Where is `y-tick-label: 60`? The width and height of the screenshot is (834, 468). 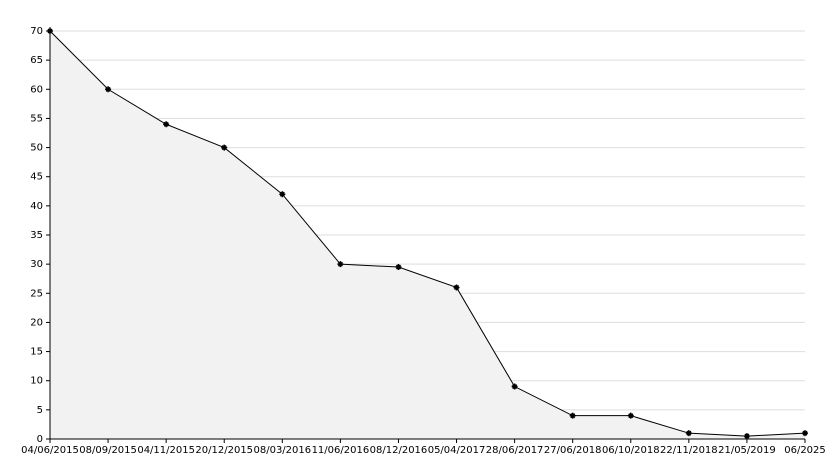 y-tick-label: 60 is located at coordinates (36, 89).